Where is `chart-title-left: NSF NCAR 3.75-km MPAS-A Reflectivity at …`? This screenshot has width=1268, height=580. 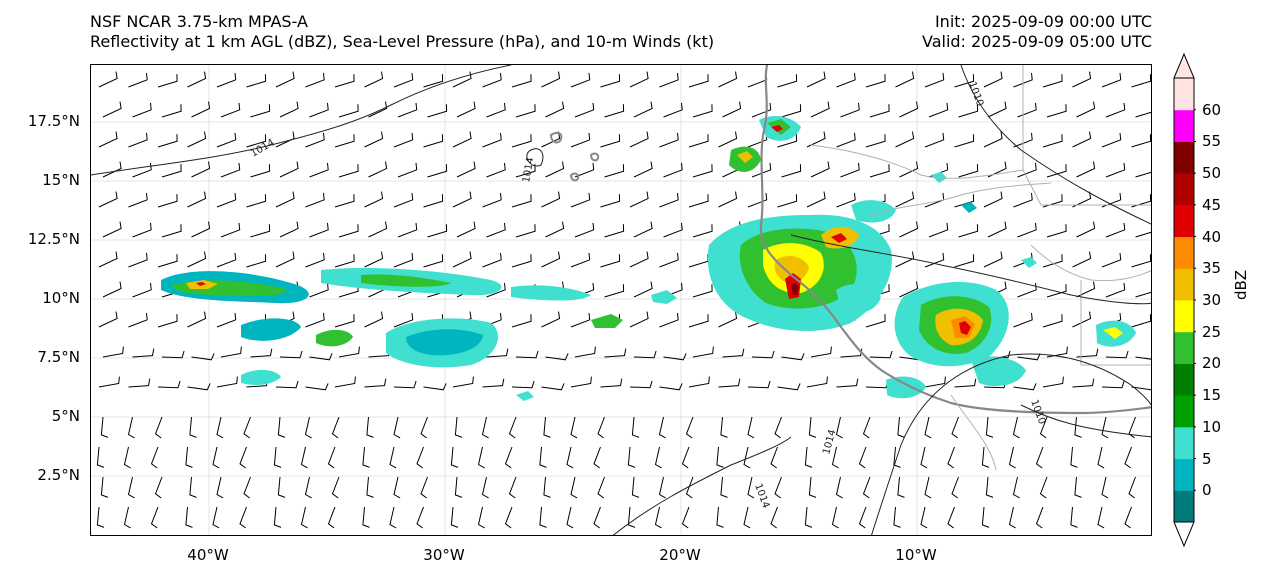
chart-title-left: NSF NCAR 3.75-km MPAS-A Reflectivity at … is located at coordinates (402, 32).